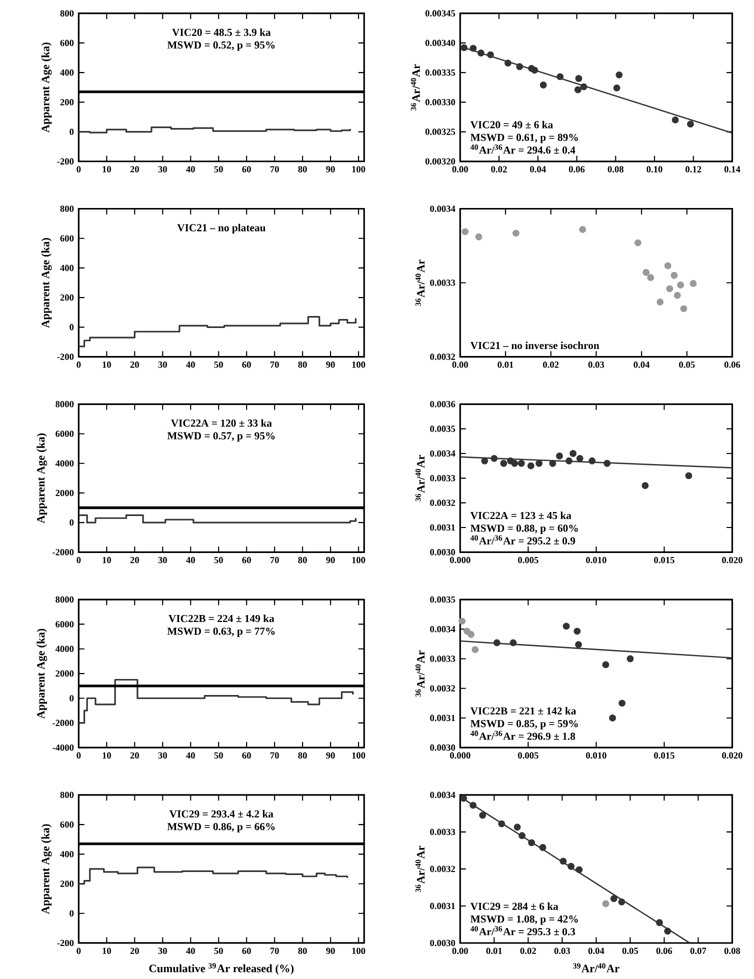  I want to click on x-tick-label: 0.04, so click(538, 169).